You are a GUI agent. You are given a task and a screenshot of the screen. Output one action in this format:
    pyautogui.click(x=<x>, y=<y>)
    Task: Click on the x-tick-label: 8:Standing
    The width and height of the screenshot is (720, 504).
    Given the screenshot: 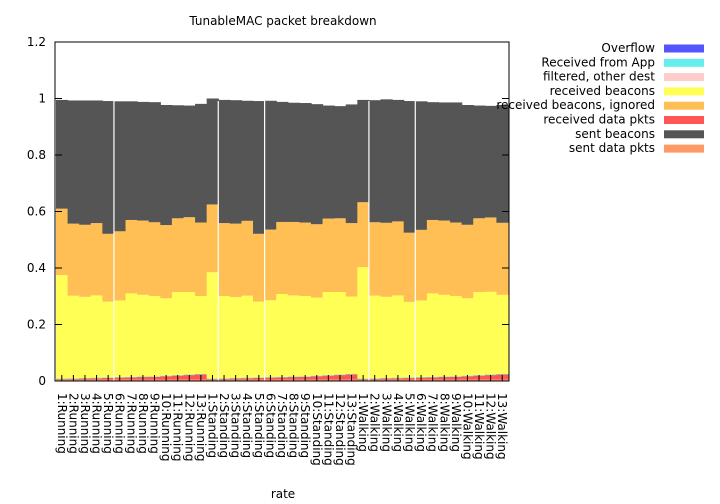 What is the action you would take?
    pyautogui.click(x=294, y=425)
    